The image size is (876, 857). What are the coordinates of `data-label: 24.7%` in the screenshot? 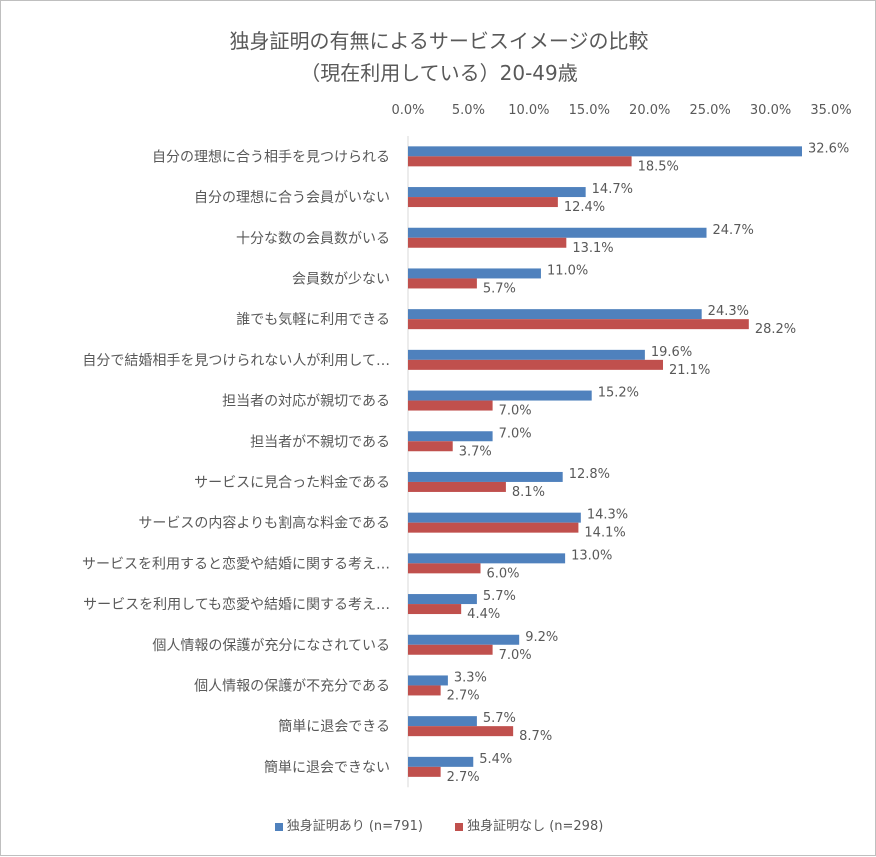 It's located at (733, 230).